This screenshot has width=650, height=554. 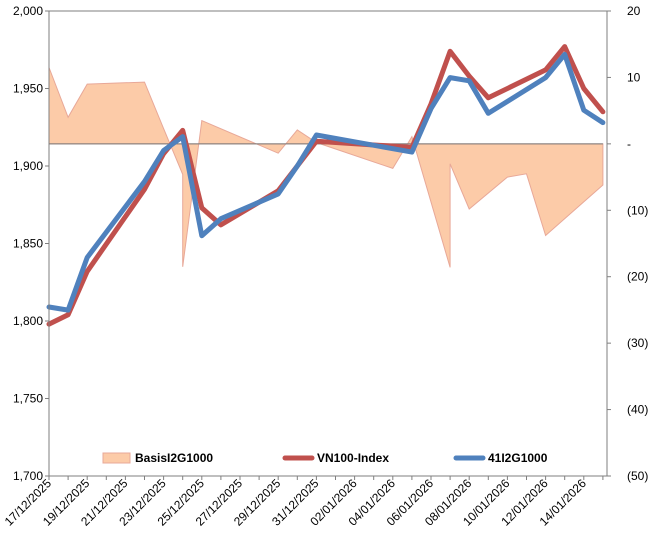 I want to click on legend-label: VN100-Index, so click(x=353, y=458).